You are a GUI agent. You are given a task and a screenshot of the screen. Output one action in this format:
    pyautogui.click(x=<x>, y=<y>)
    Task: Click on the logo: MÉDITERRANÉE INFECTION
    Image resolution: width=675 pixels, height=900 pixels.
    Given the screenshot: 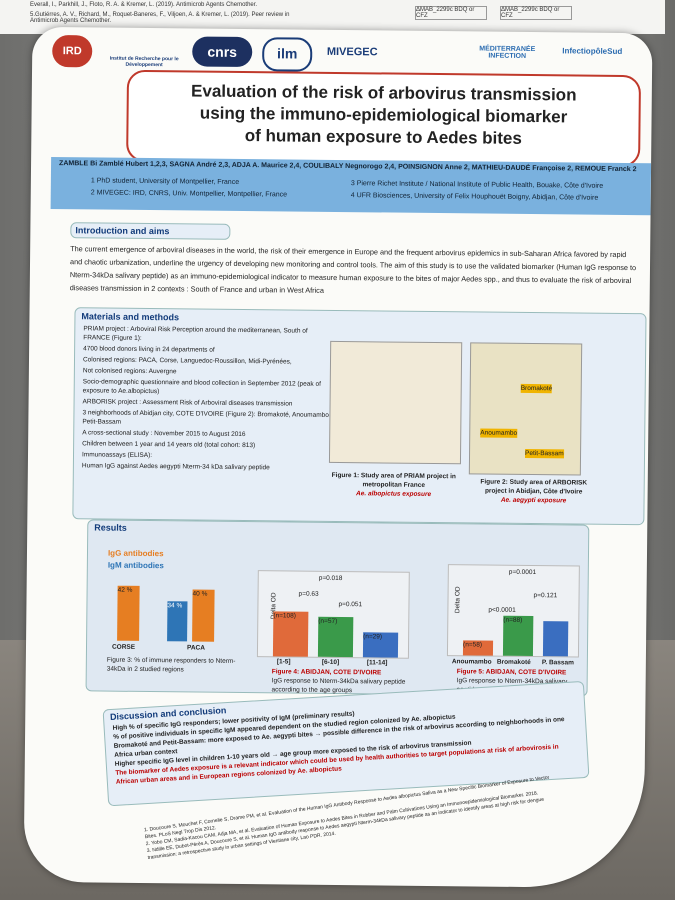 What is the action you would take?
    pyautogui.click(x=507, y=52)
    